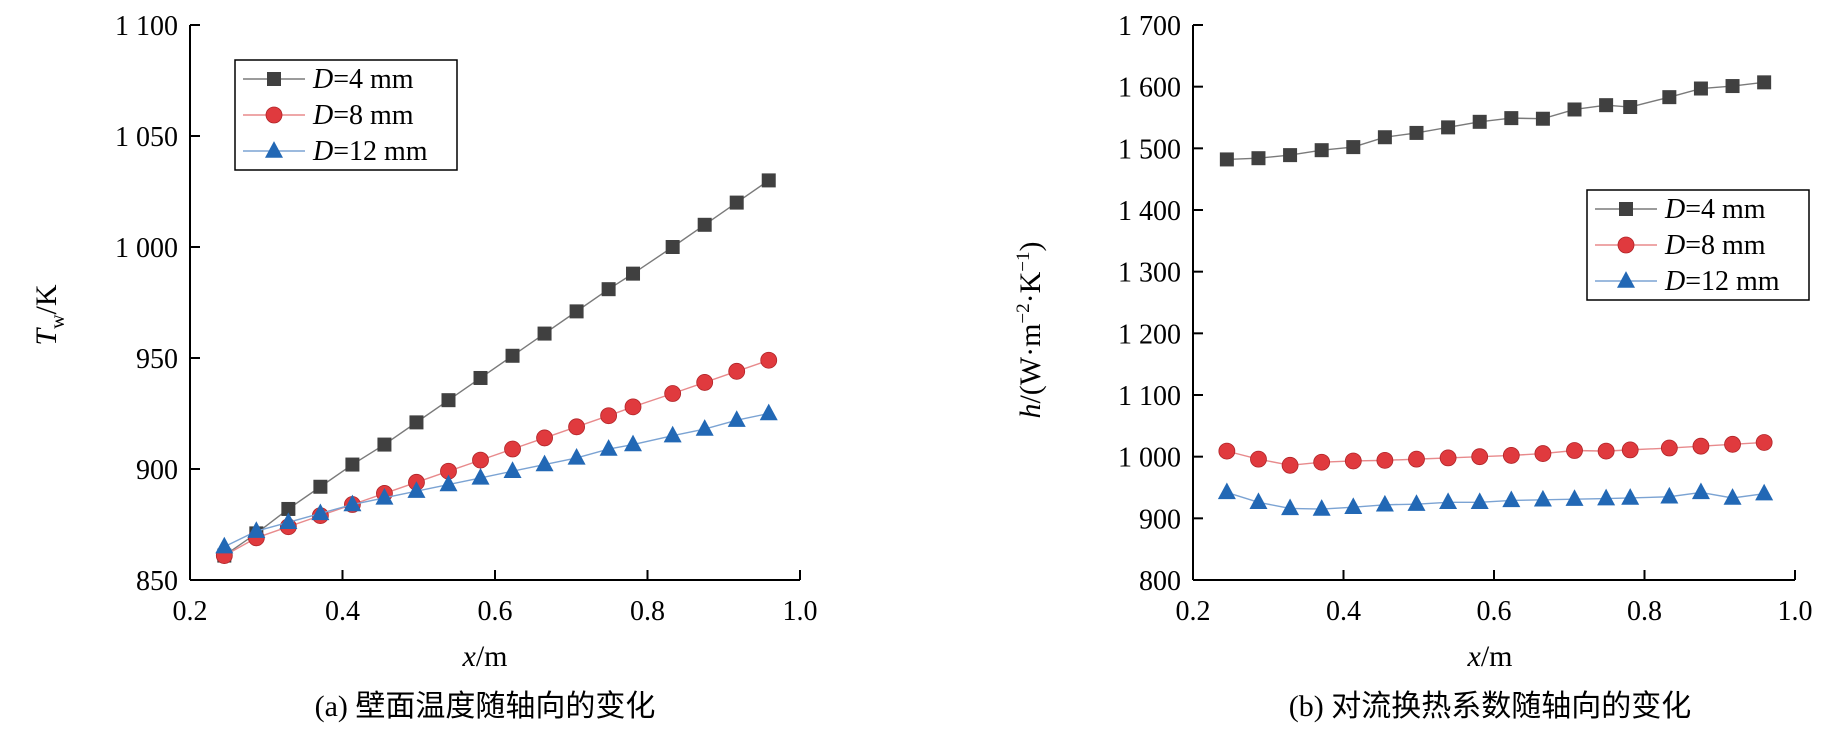 This screenshot has height=733, width=1830. Describe the element at coordinates (1149, 26) in the screenshot. I see `chart-b-y-tick-label: 1 700` at that location.